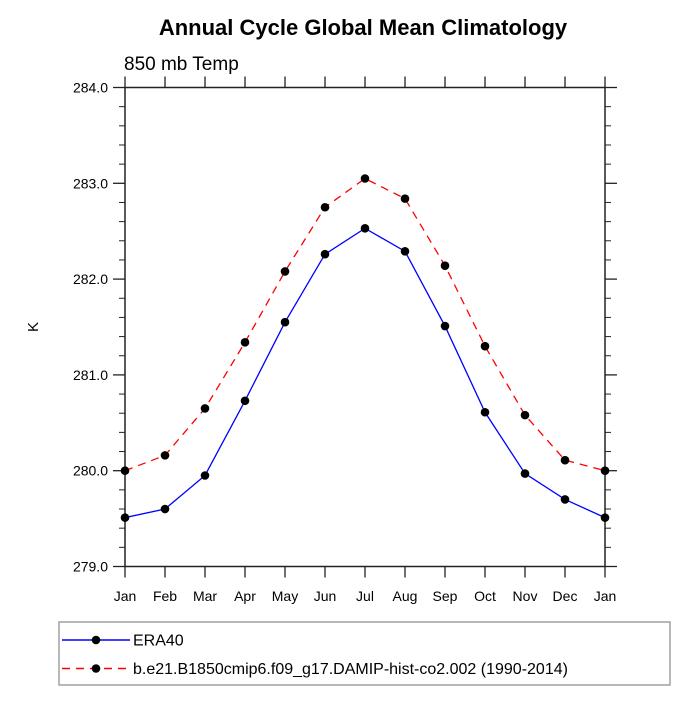  Describe the element at coordinates (90, 567) in the screenshot. I see `y-tick-label: 279.0` at that location.